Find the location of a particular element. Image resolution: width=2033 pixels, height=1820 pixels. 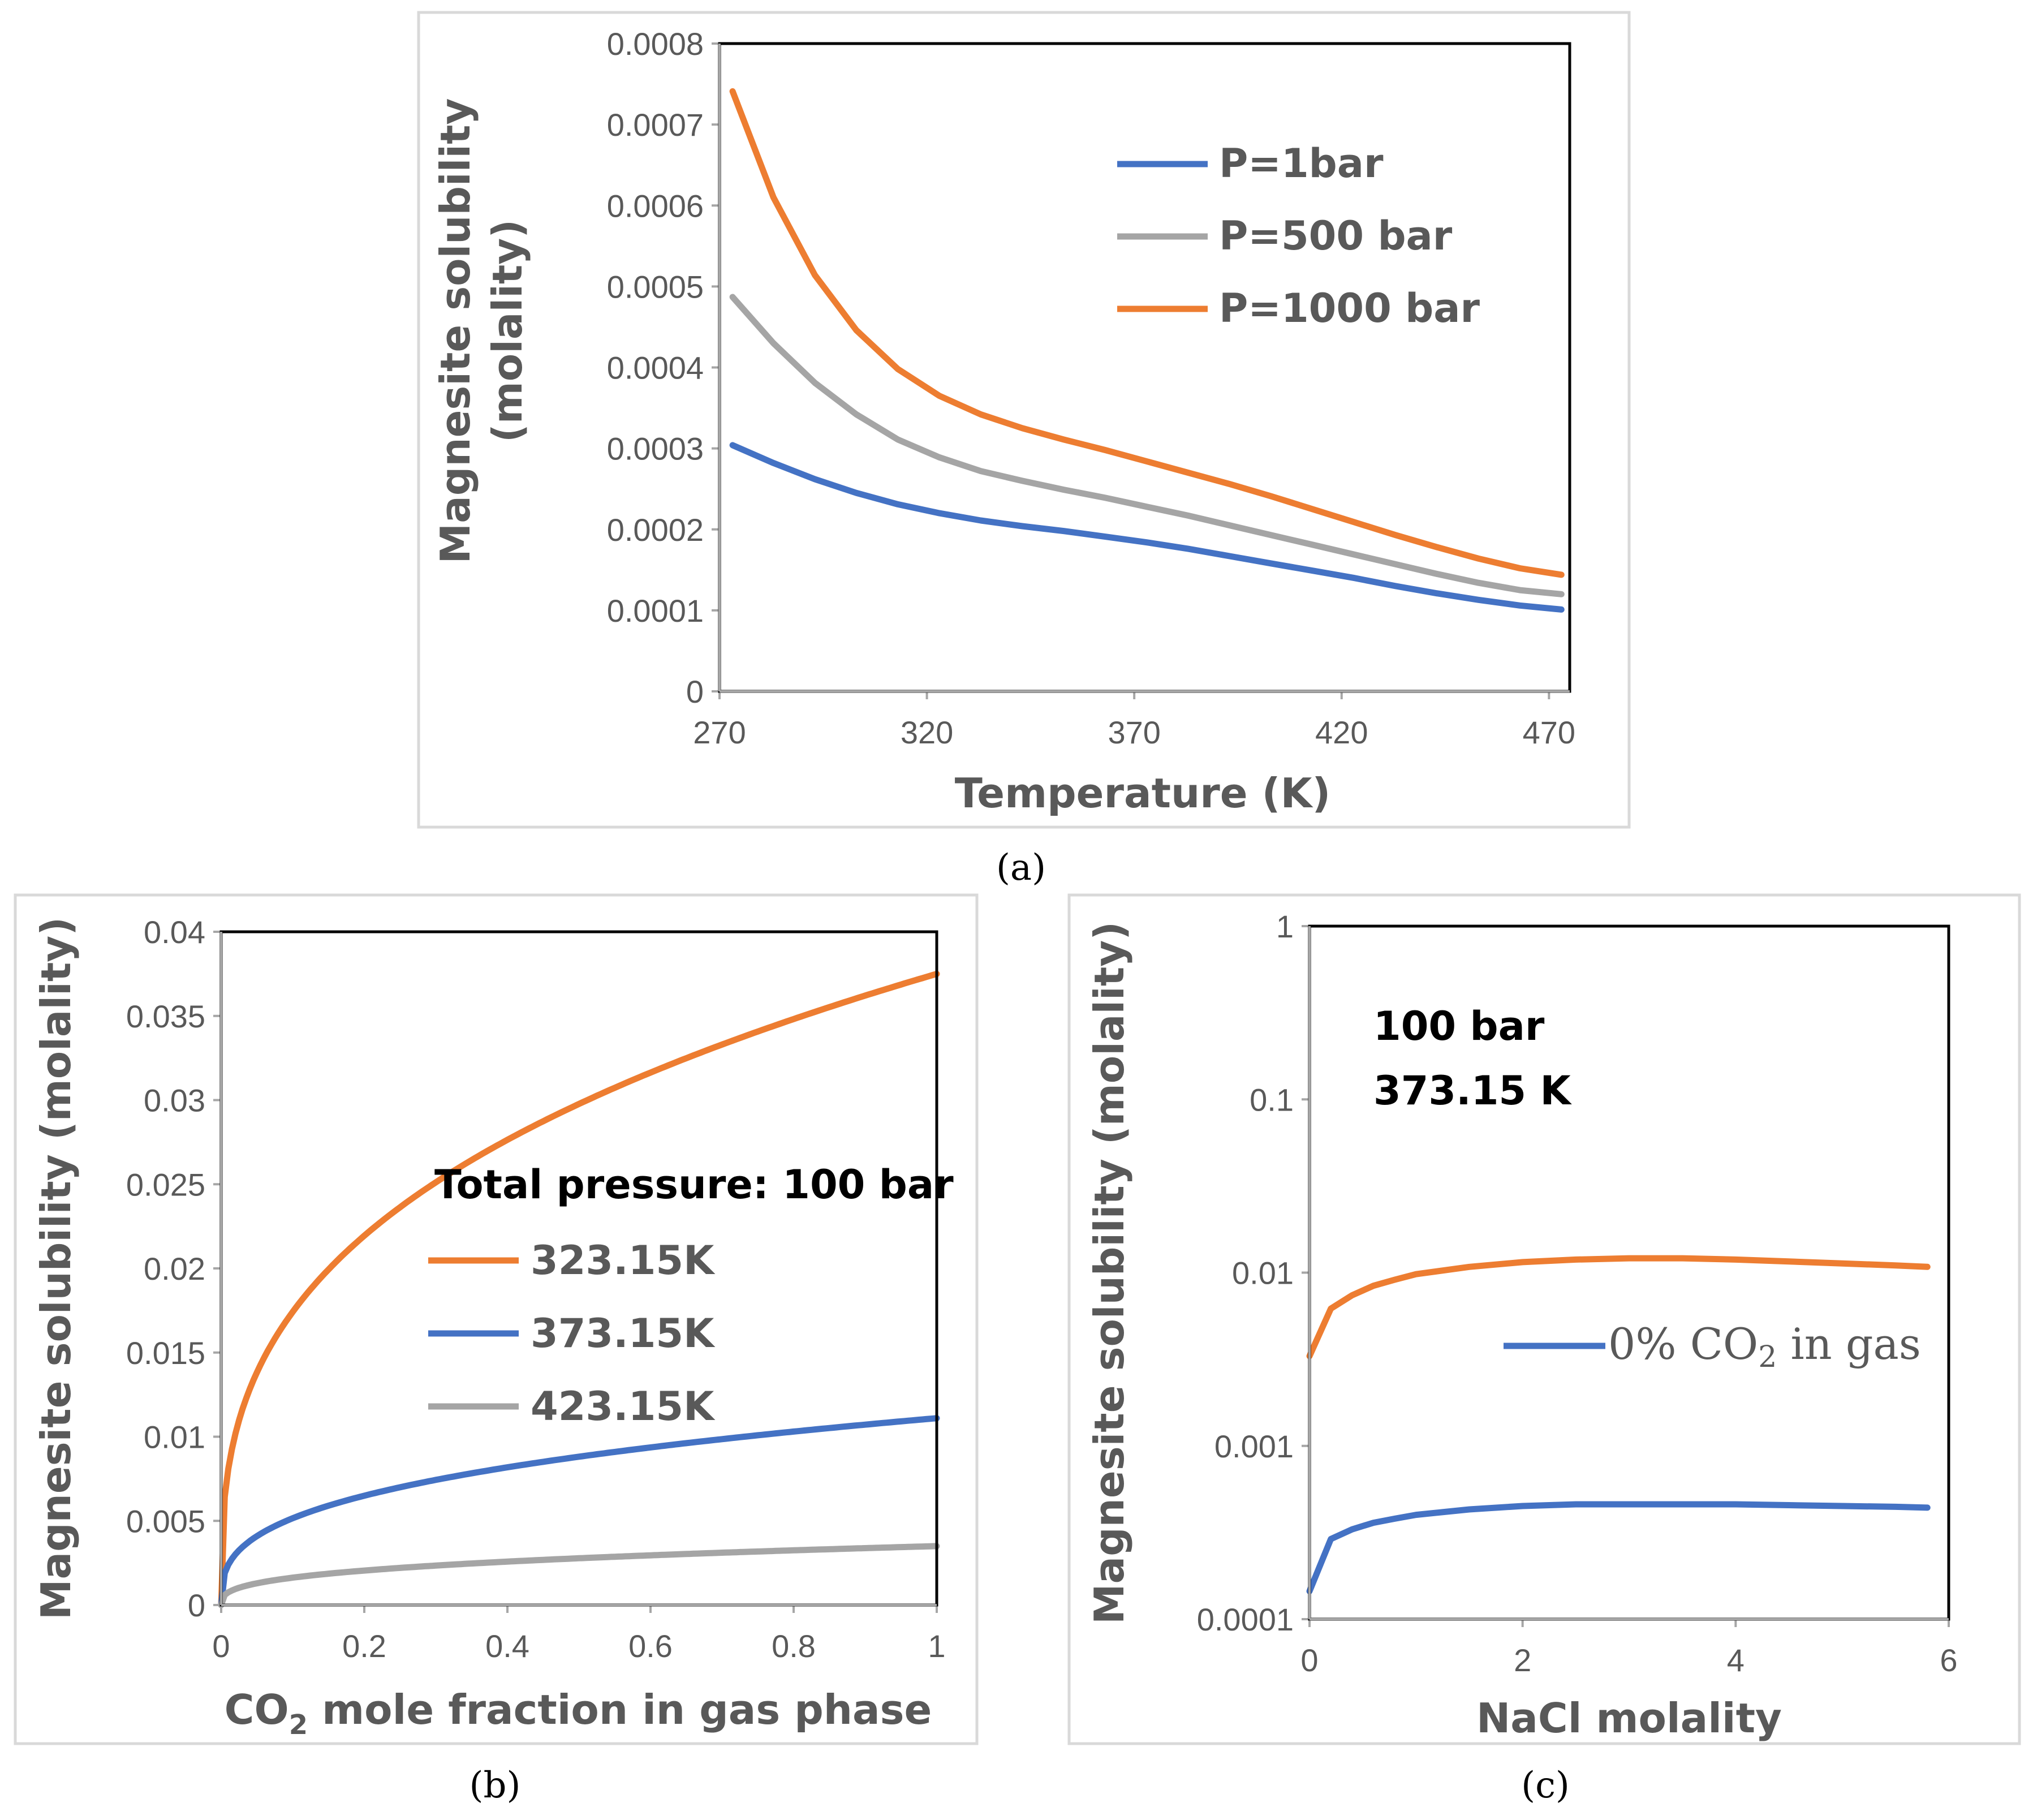

chart-b-x-label-main: CO is located at coordinates (257, 1709).